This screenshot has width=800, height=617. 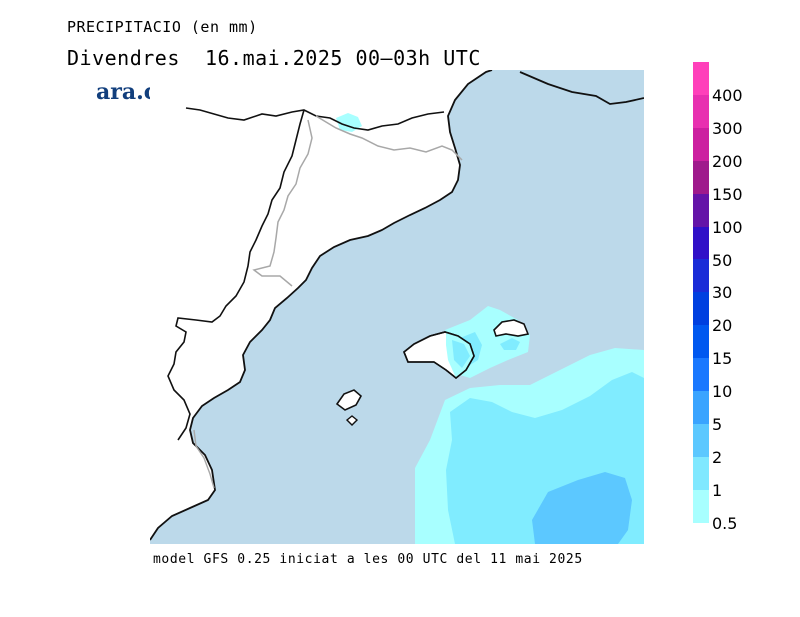 I want to click on legend-label: 0.5, so click(x=725, y=523).